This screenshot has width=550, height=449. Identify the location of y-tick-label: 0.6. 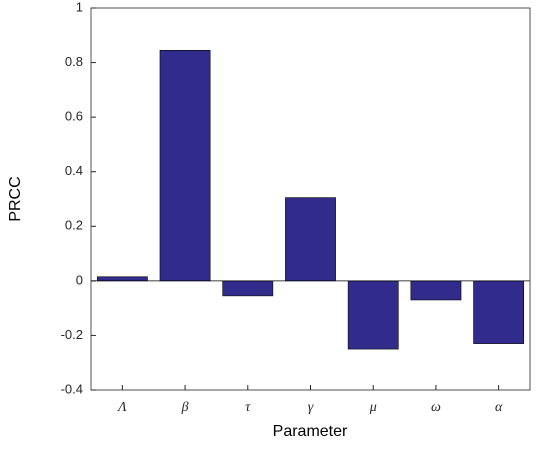
(74, 116).